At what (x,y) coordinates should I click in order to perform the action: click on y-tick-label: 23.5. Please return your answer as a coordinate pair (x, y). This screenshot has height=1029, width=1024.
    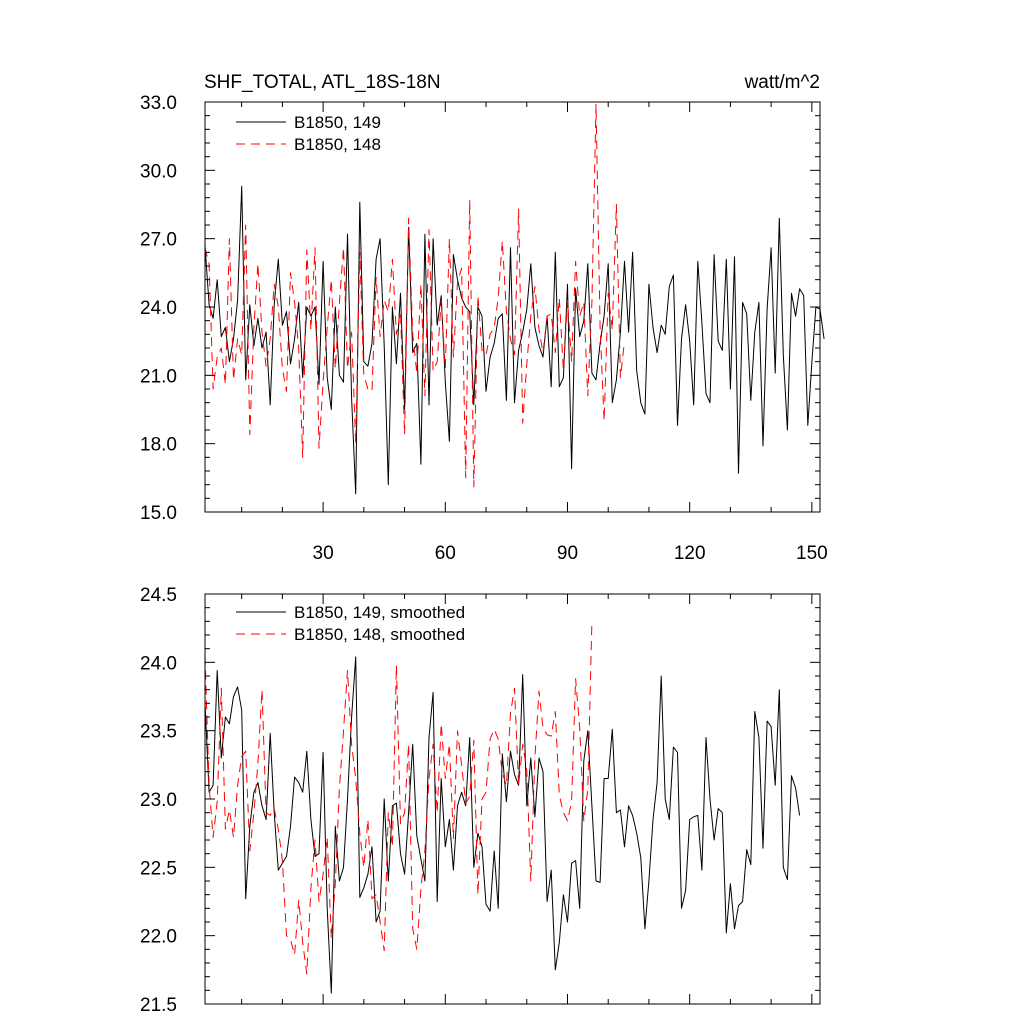
    Looking at the image, I should click on (158, 732).